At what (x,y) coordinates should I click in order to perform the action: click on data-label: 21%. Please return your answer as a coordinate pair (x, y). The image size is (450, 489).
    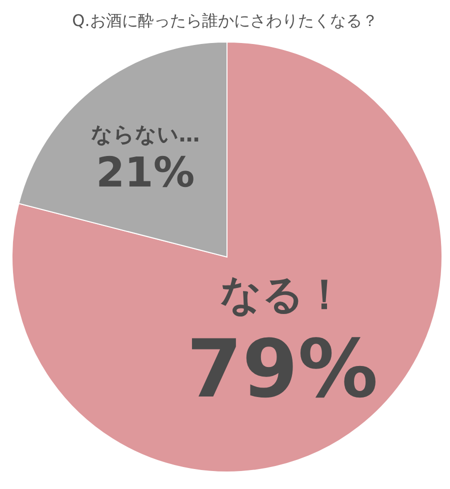
    Looking at the image, I should click on (145, 172).